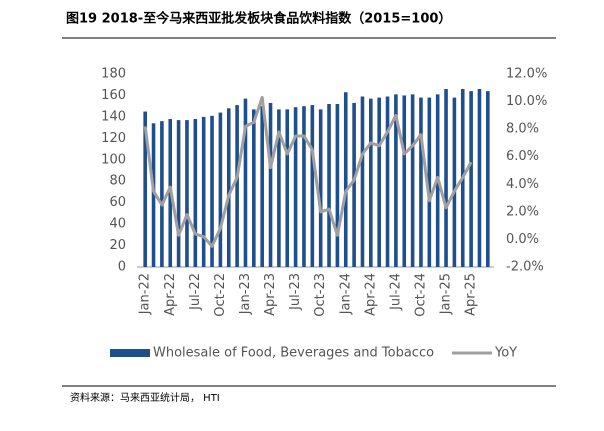  I want to click on x-tick-label: Apr-25, so click(471, 294).